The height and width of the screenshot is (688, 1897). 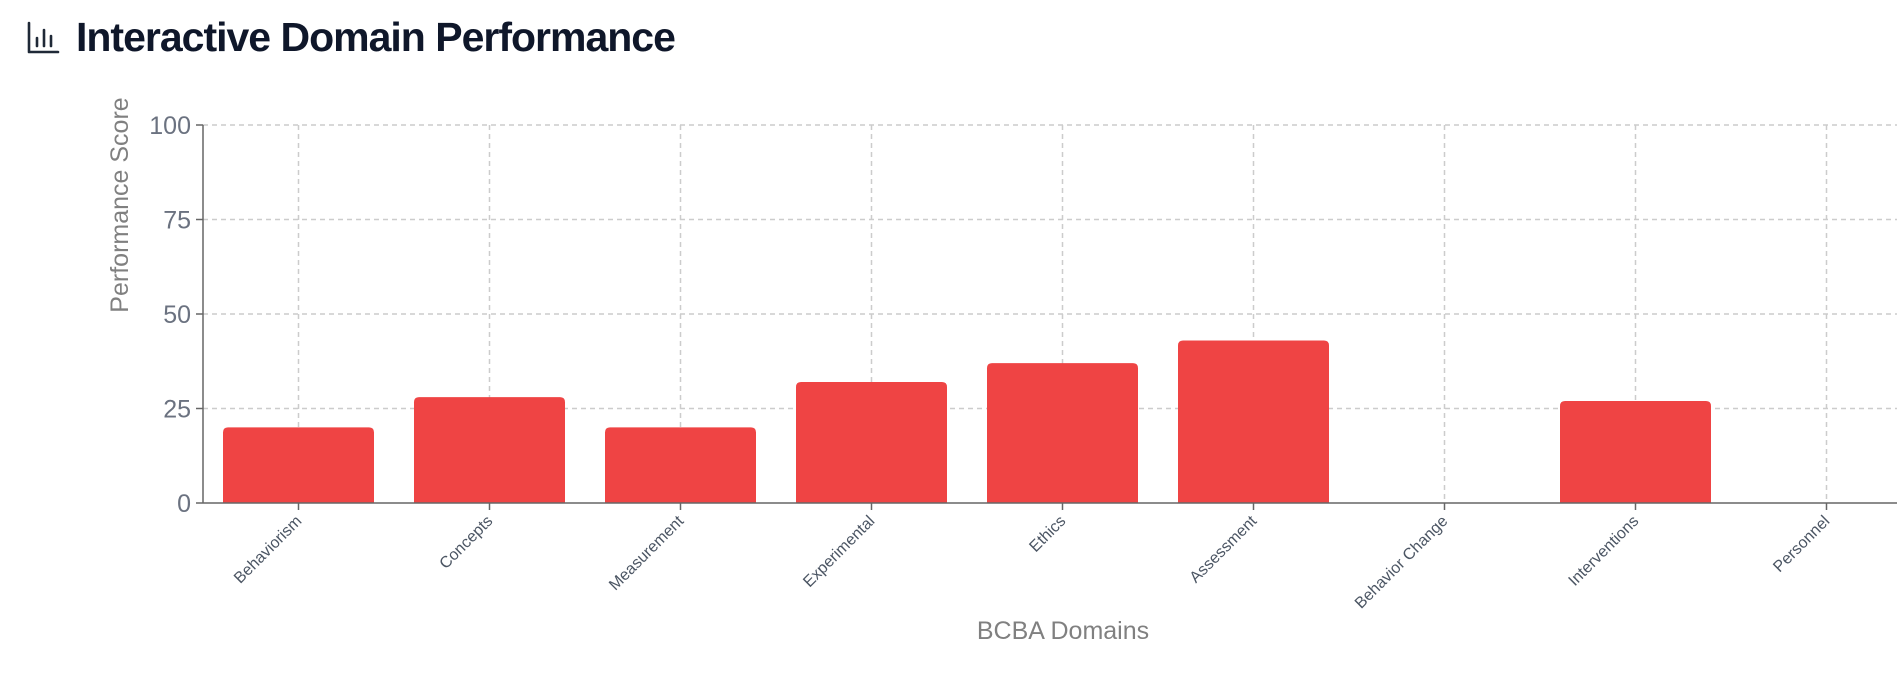 I want to click on x-tick-label: Ethics, so click(x=1047, y=534).